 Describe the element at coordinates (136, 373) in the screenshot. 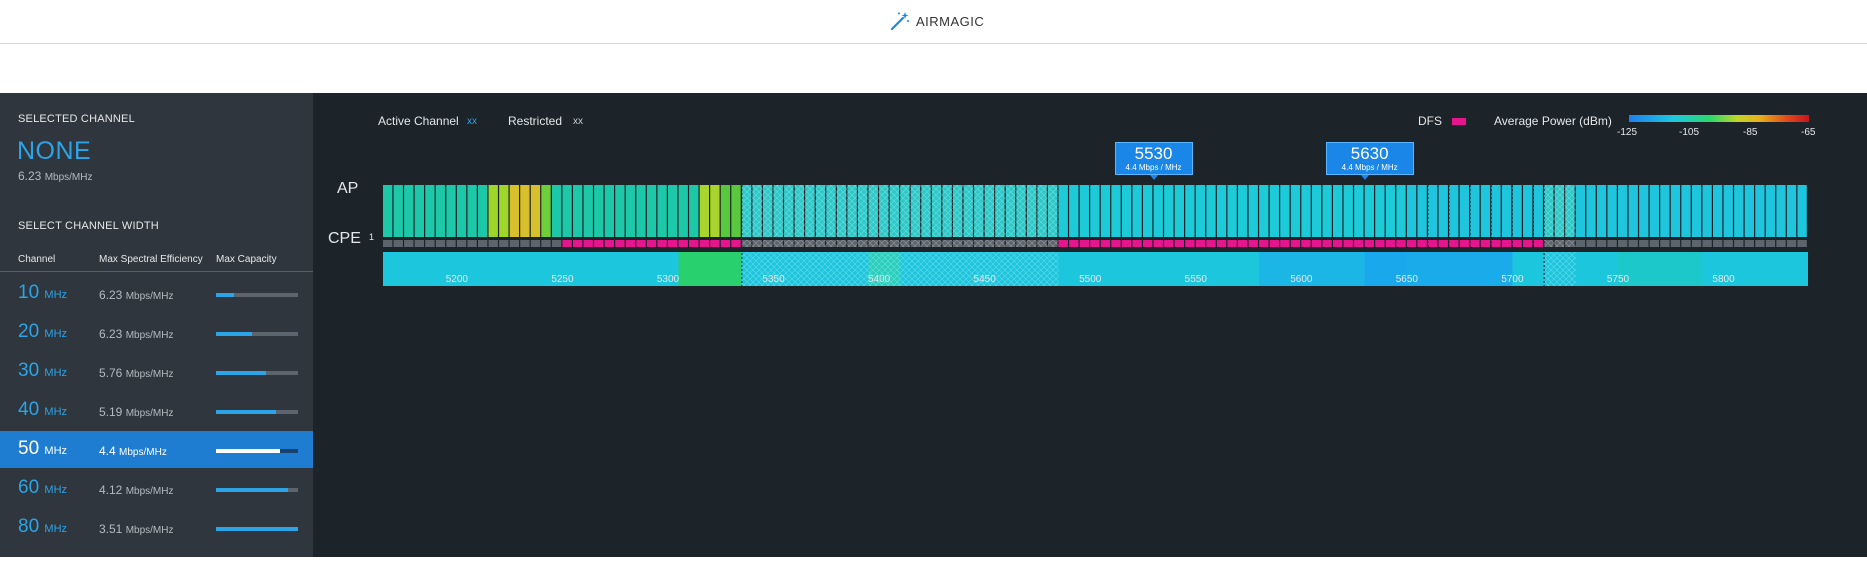

I see `width-efficiency: 5.76 Mbps/MHz` at that location.